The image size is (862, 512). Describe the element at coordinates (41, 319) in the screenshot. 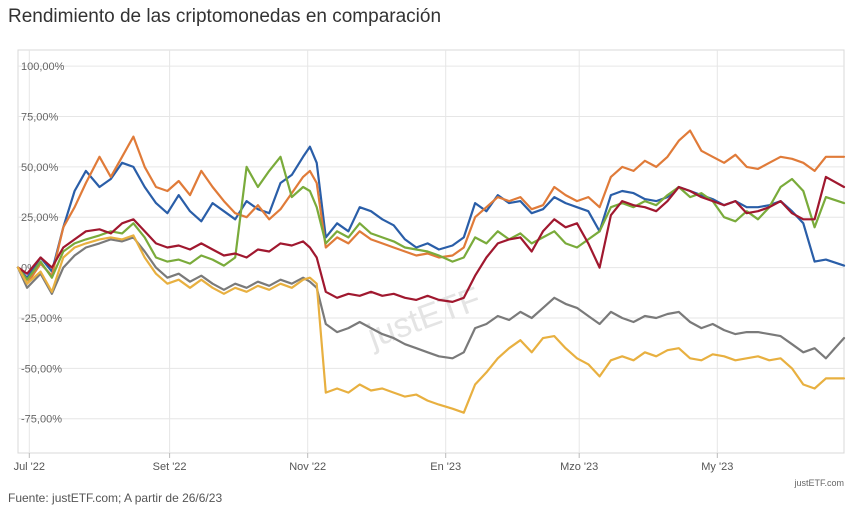

I see `y-tick-label: -25,00%` at that location.